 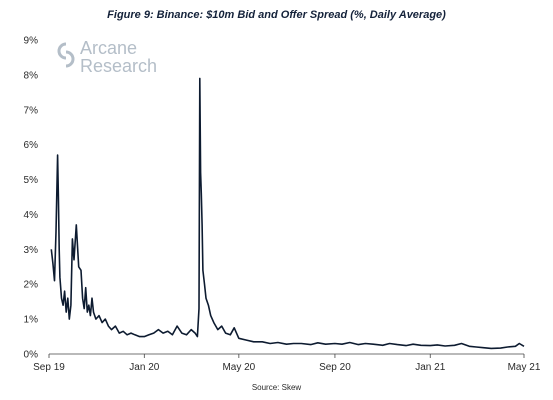 I want to click on y-tick-label: 3%, so click(x=31, y=250).